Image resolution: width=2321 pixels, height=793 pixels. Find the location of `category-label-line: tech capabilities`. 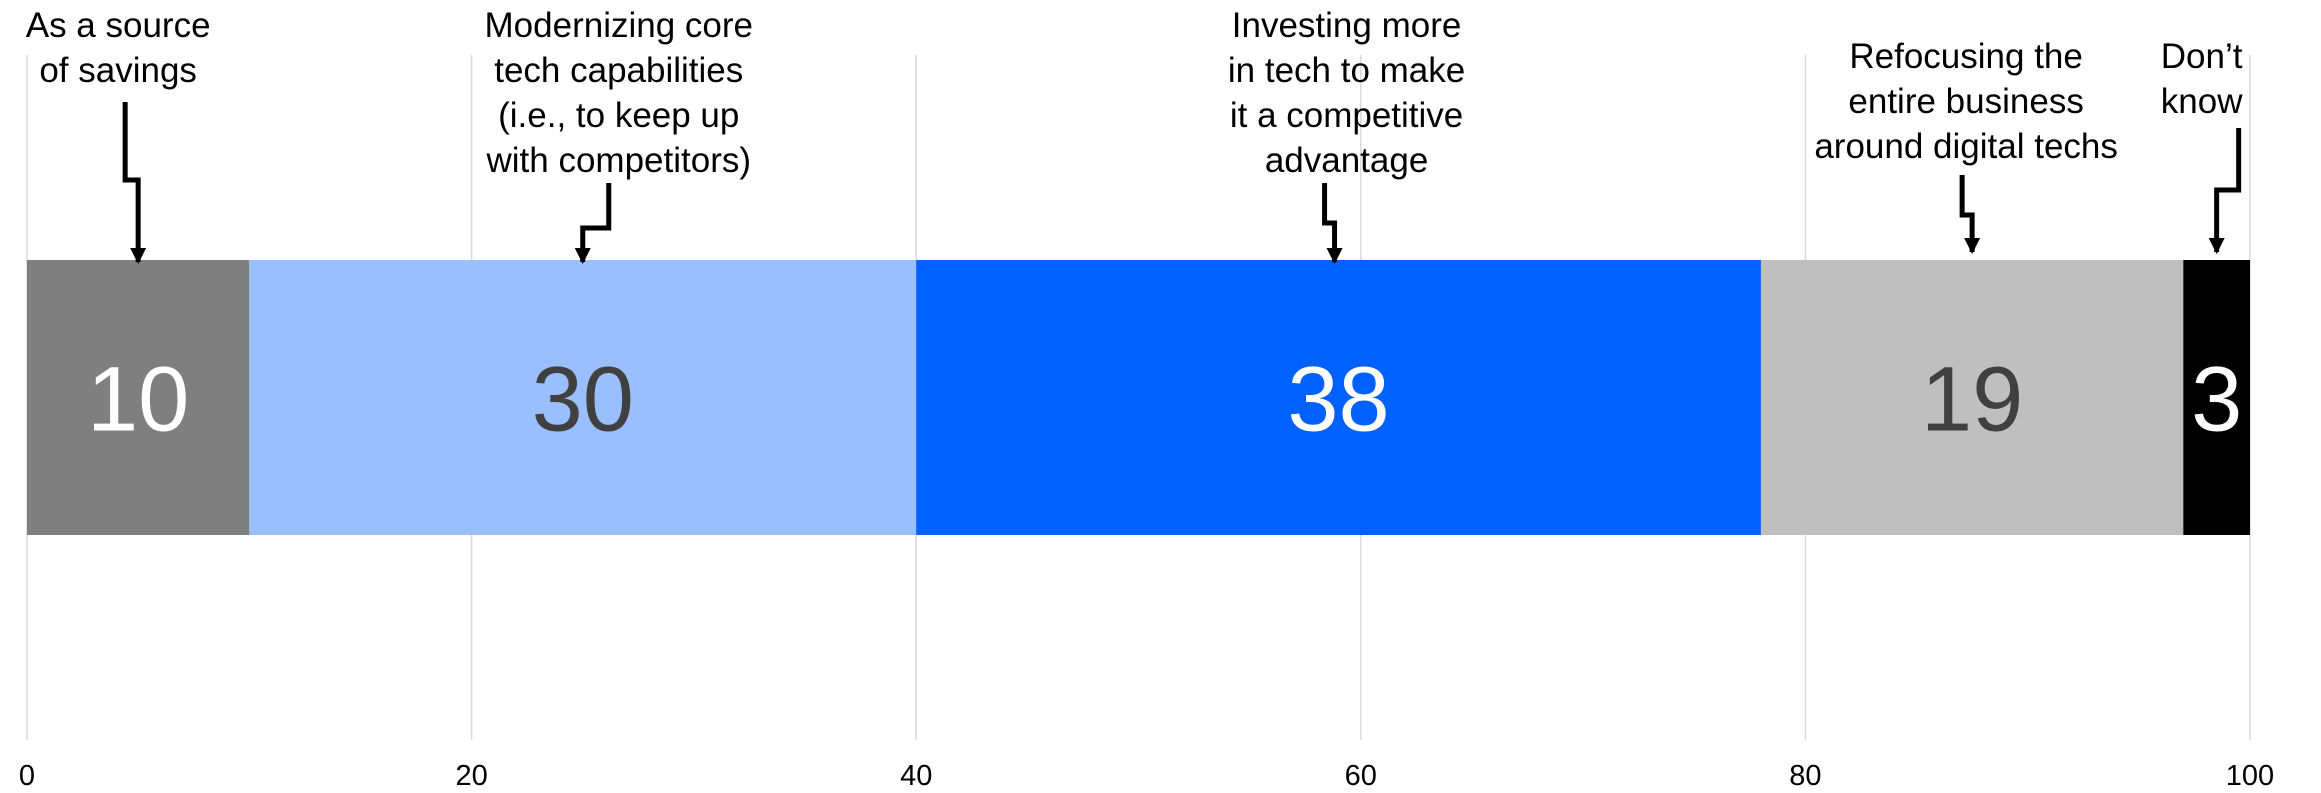

category-label-line: tech capabilities is located at coordinates (618, 70).